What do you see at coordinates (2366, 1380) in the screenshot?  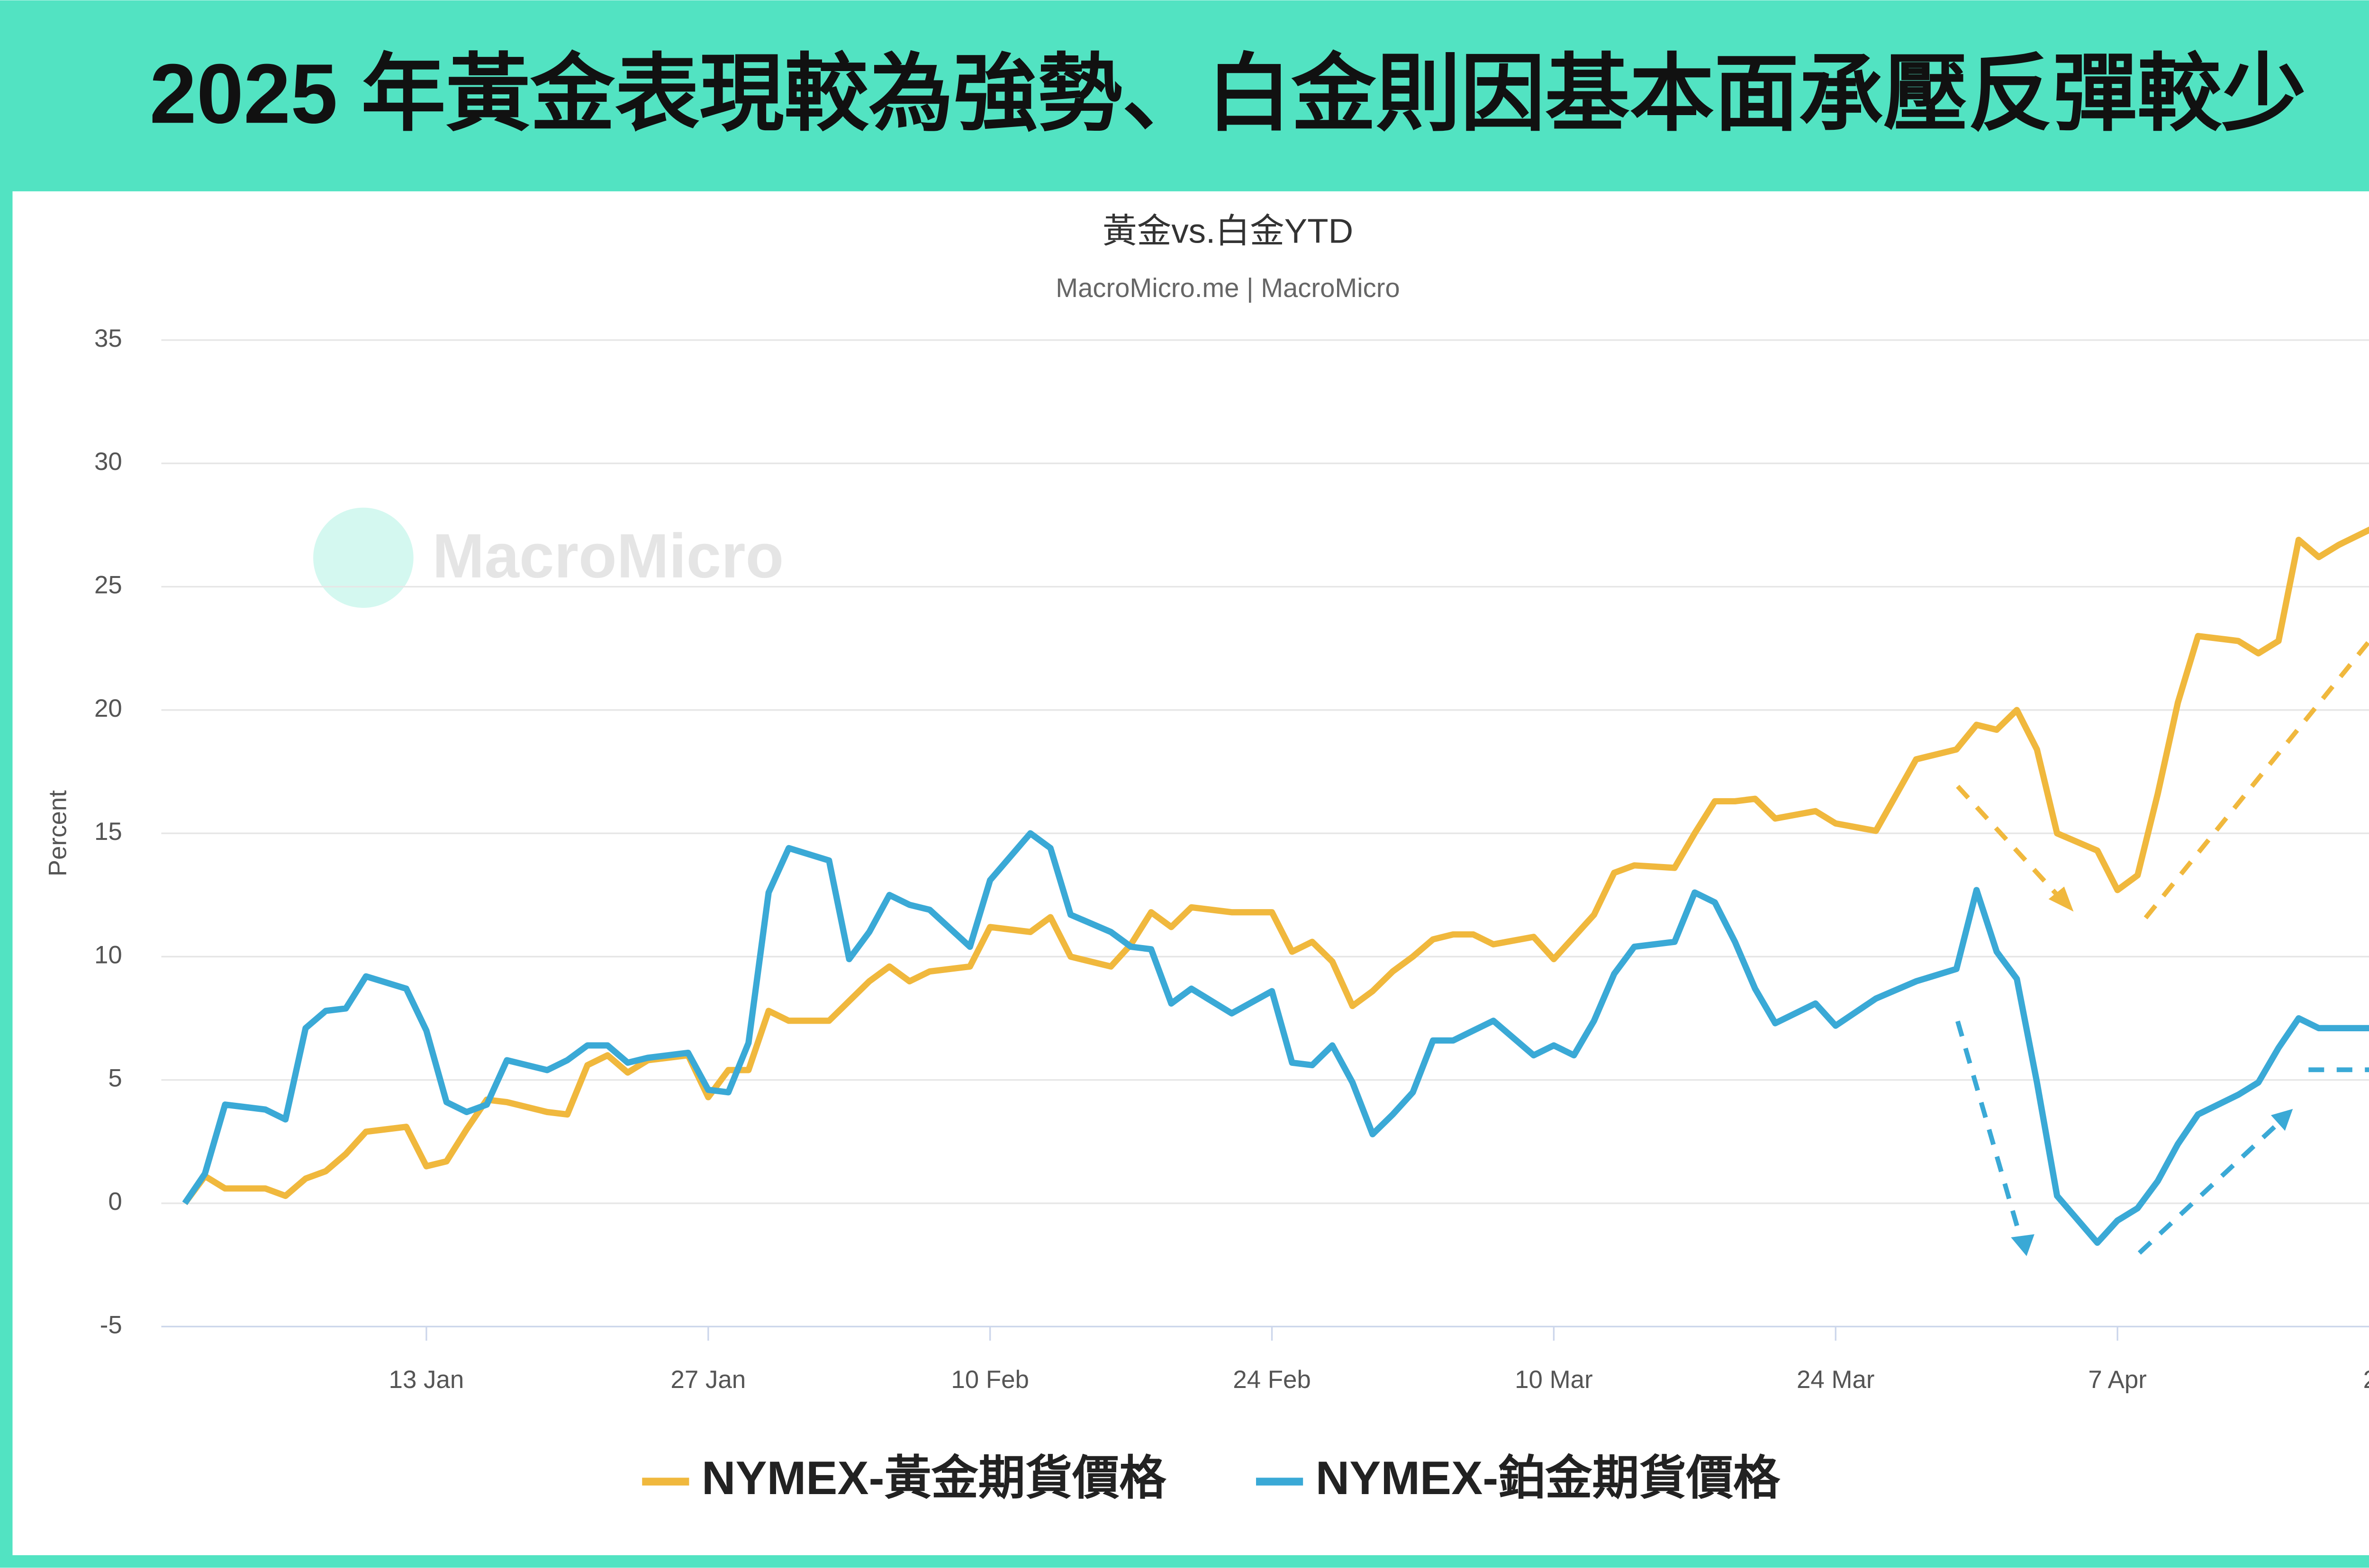 I see `x-tick-label: 21 Apr` at bounding box center [2366, 1380].